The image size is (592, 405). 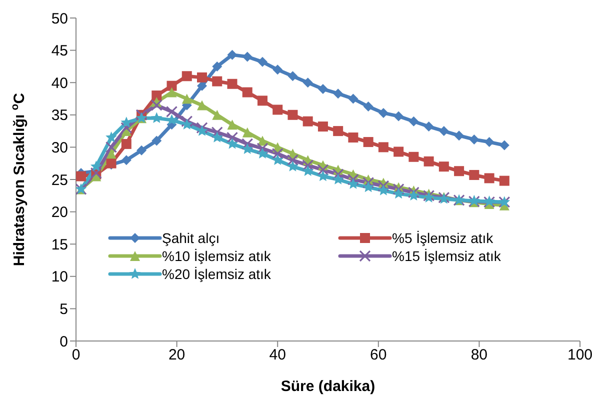 What do you see at coordinates (59, 83) in the screenshot?
I see `y-tick-label: 40` at bounding box center [59, 83].